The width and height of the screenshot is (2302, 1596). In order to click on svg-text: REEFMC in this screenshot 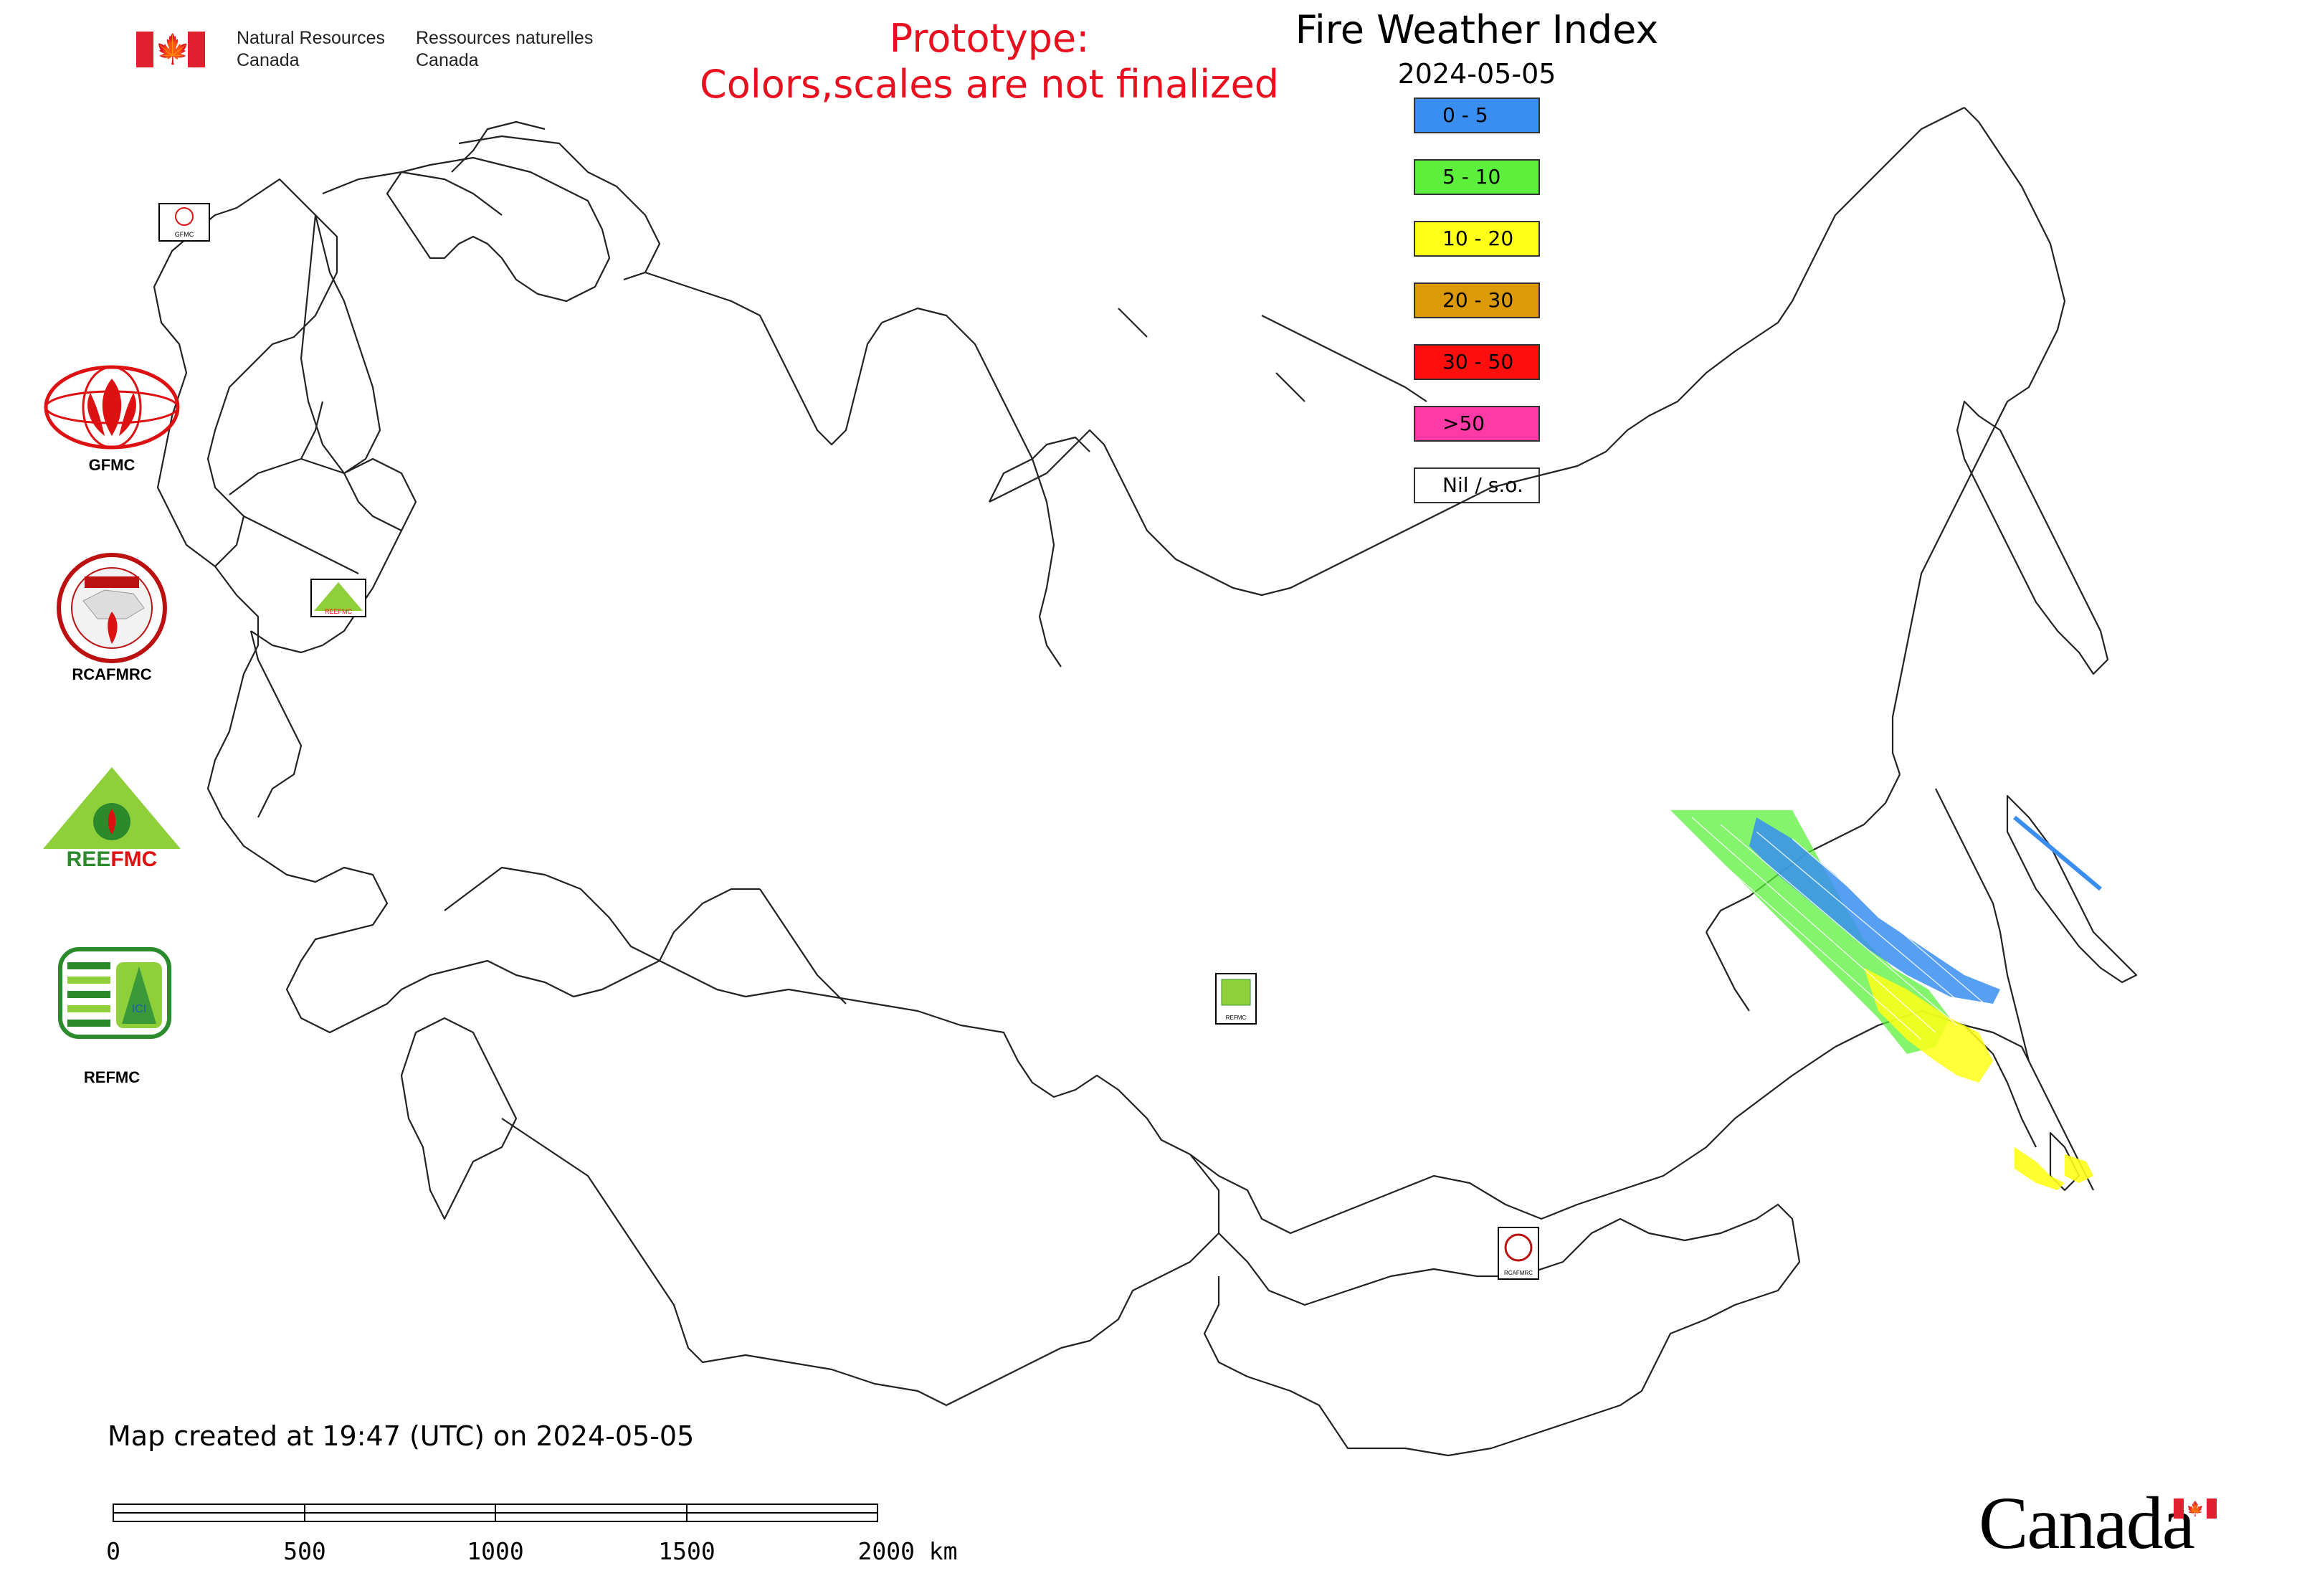, I will do `click(113, 859)`.